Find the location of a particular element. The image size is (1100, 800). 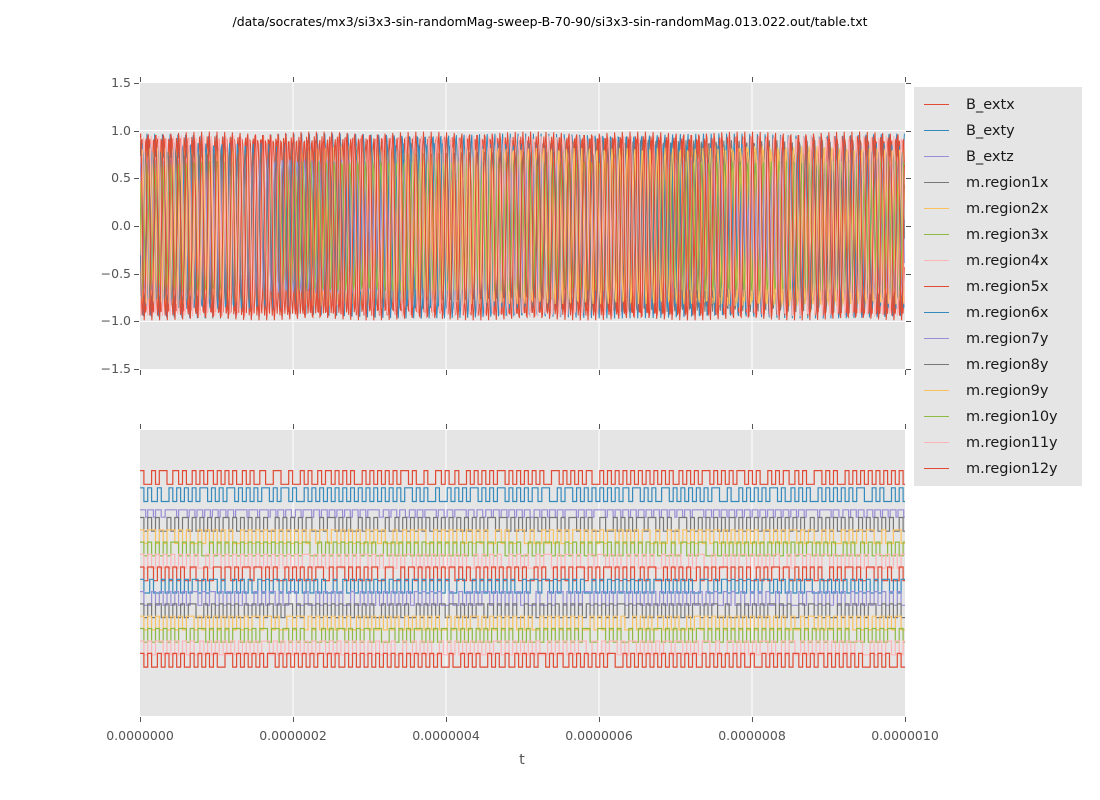

series-m.region8y is located at coordinates (522, 611).